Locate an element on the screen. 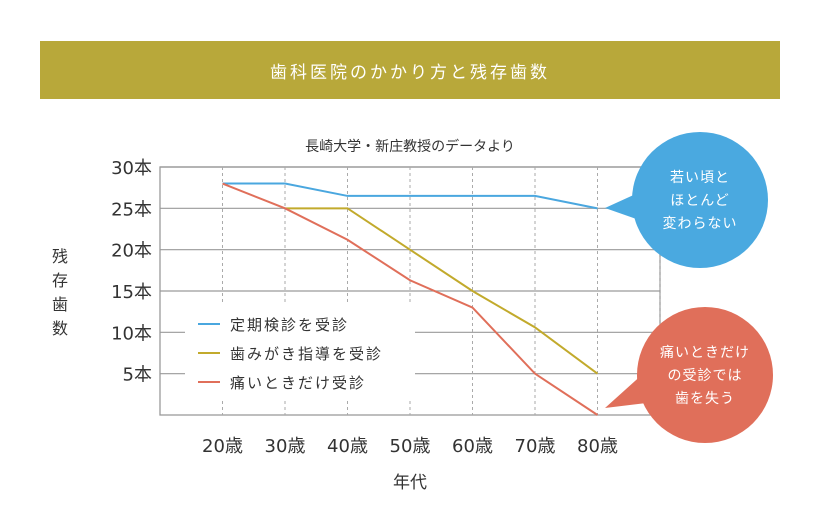 This screenshot has width=820, height=528. y-axis-label: 残存歯数 is located at coordinates (60, 292).